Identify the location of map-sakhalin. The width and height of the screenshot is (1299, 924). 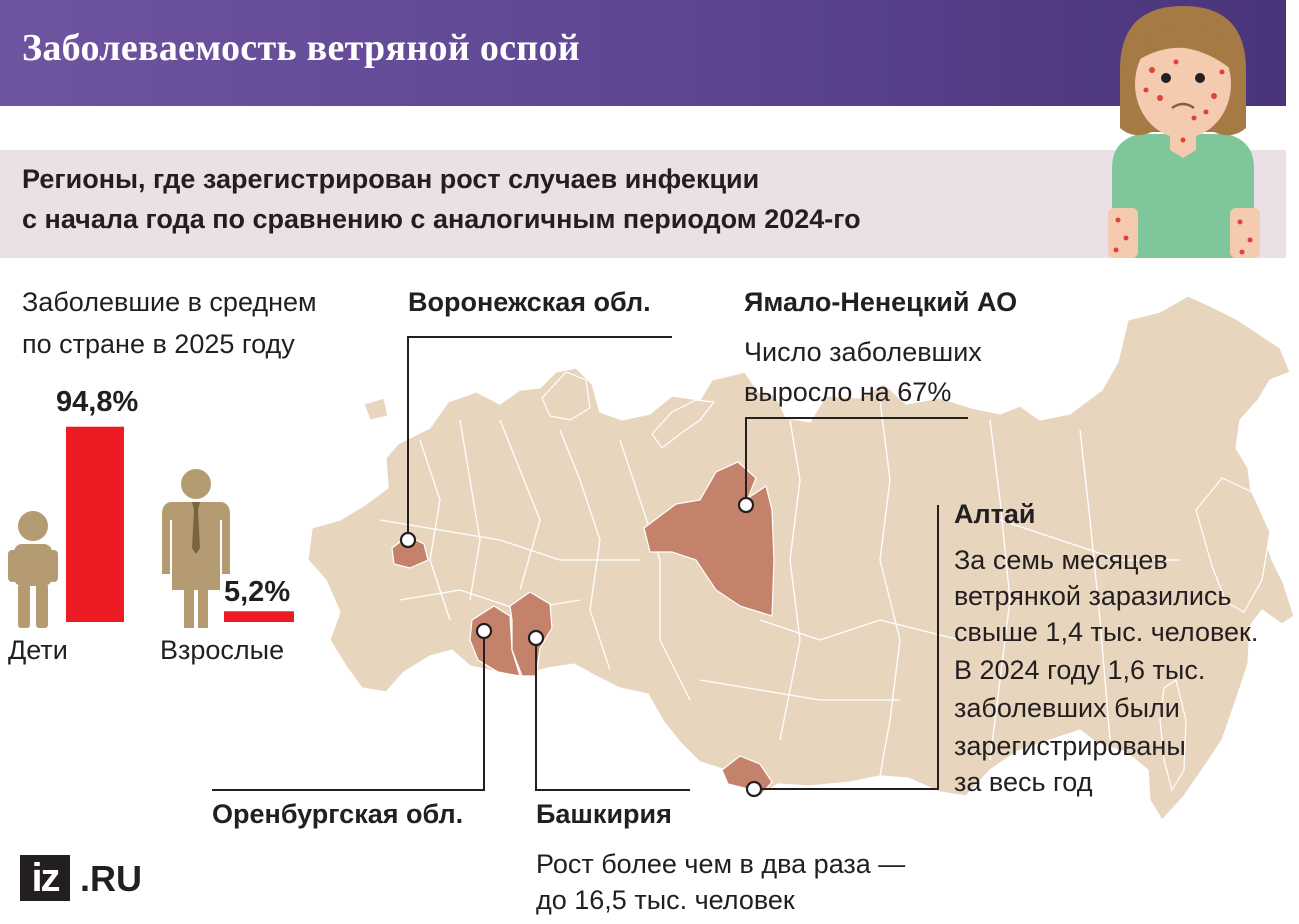
(1173, 735).